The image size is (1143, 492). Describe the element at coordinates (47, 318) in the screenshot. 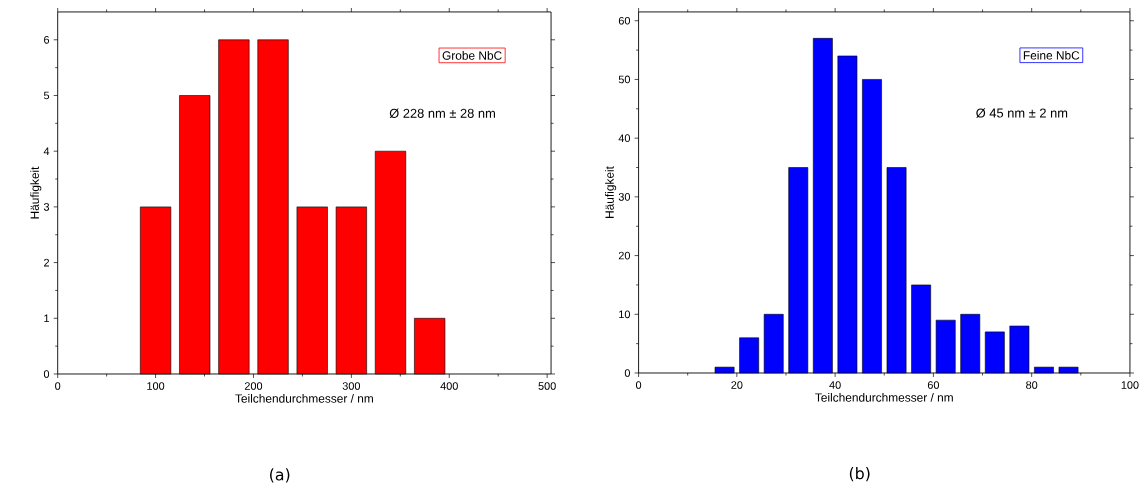

I see `y-tick-label: 1` at that location.